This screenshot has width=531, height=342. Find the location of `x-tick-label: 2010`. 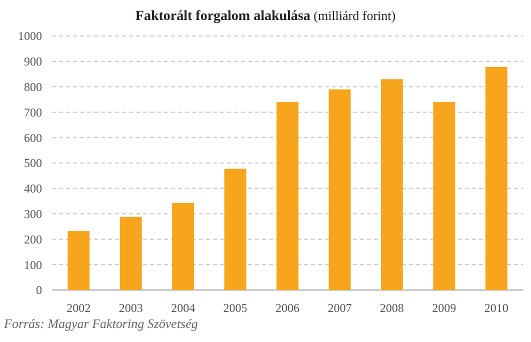

x-tick-label: 2010 is located at coordinates (496, 308).